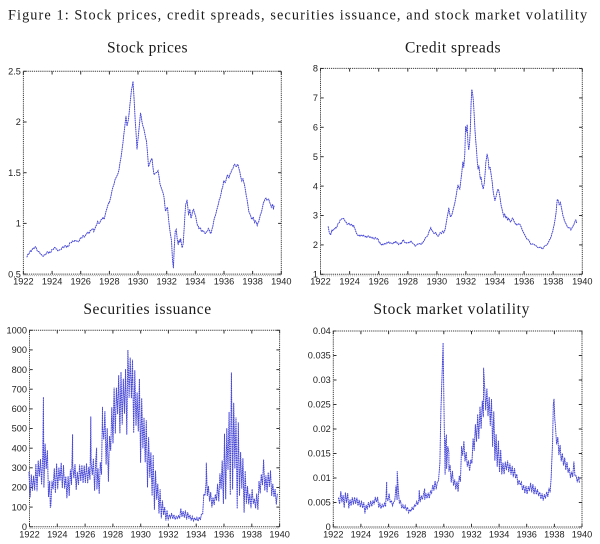  I want to click on svg-text: 200, so click(19, 488).